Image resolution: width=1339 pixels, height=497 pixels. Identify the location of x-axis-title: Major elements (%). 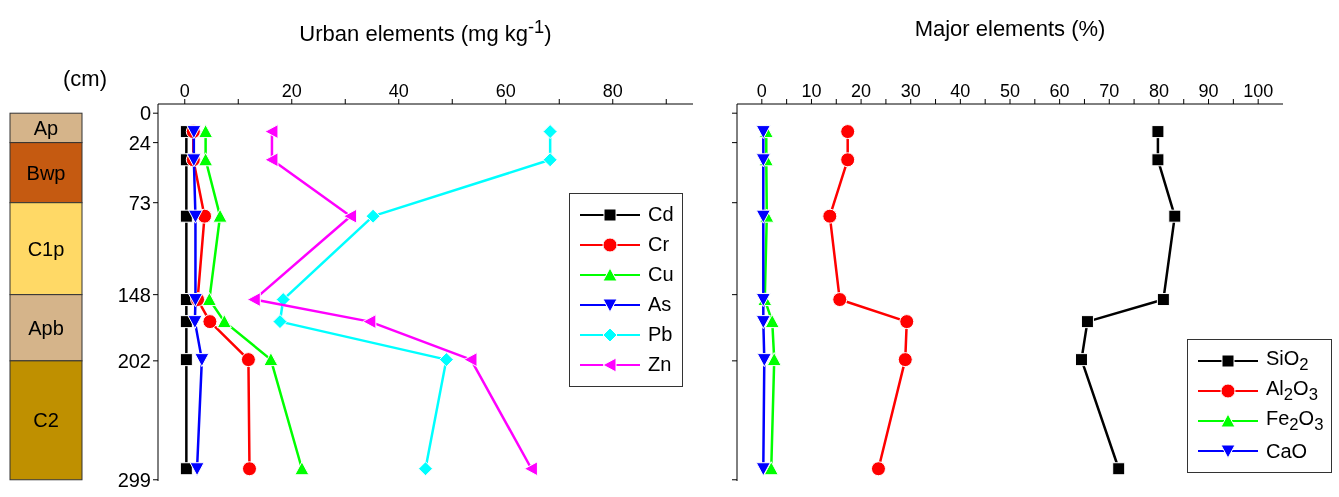
(1010, 29).